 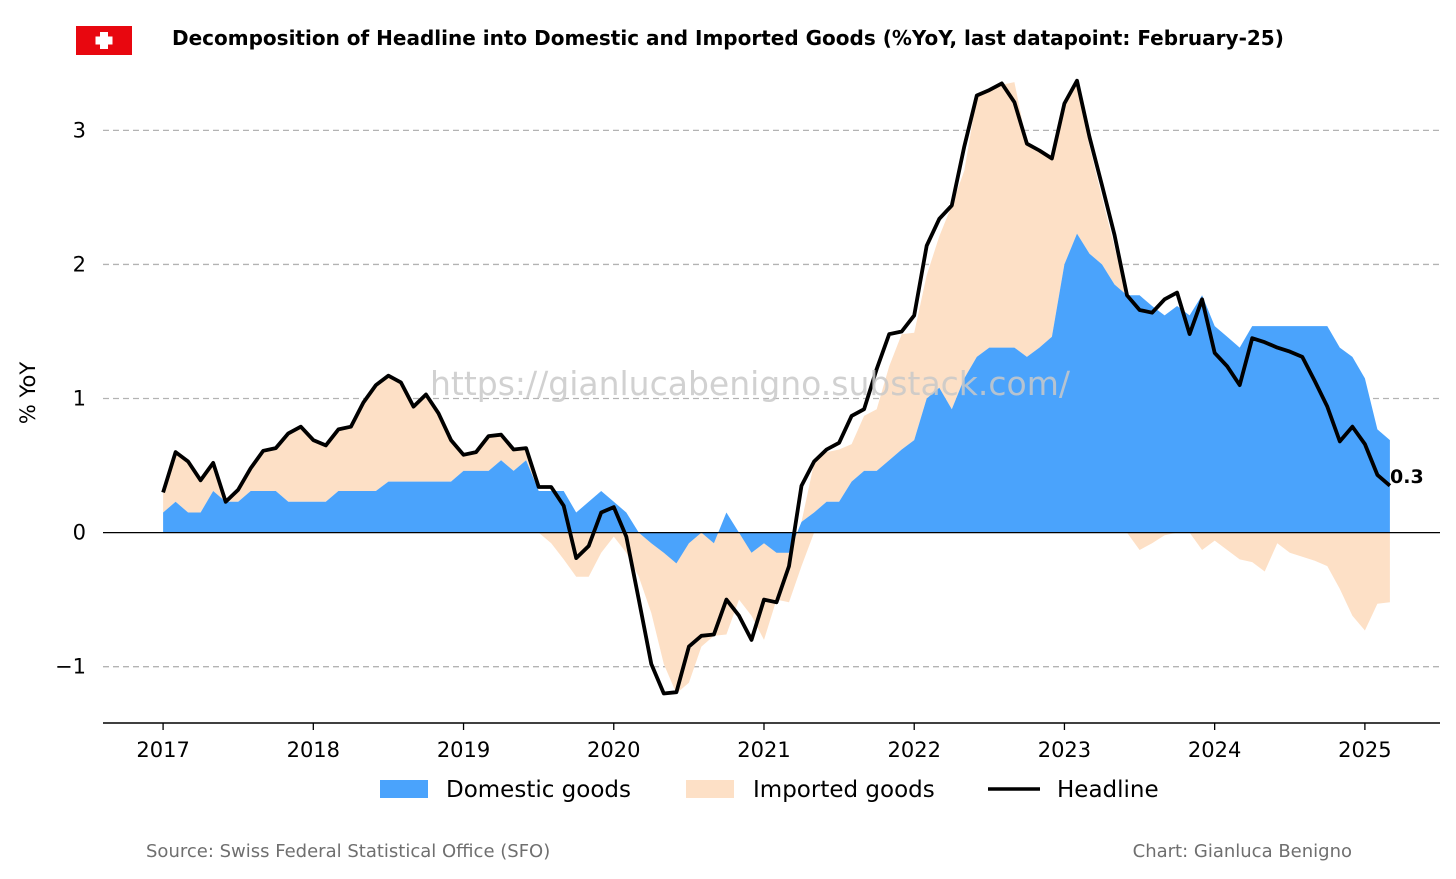 I want to click on legend-label-imported: Imported goods, so click(x=844, y=790).